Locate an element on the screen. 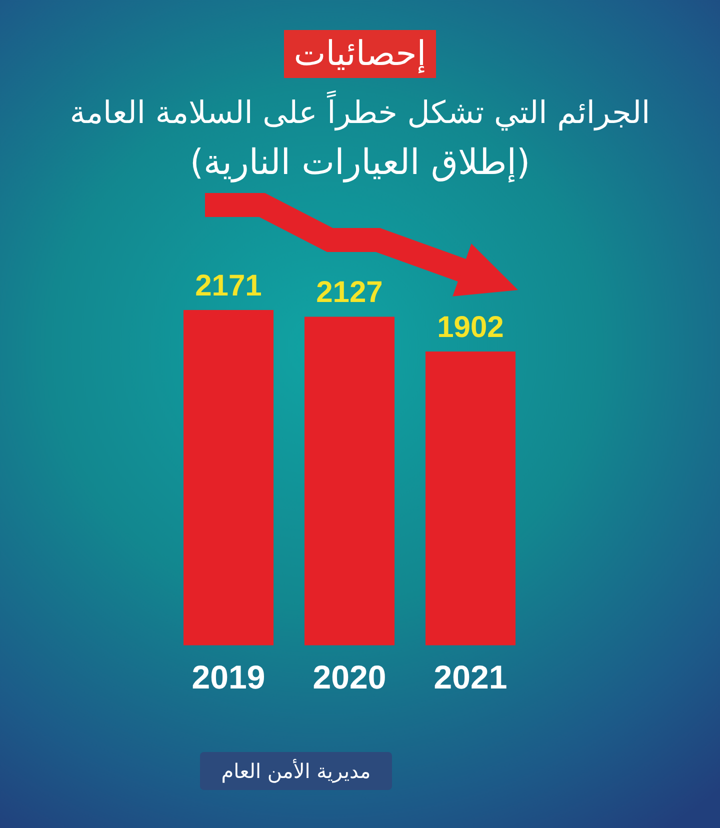 This screenshot has width=720, height=828. x-tick-label: 2019 is located at coordinates (229, 677).